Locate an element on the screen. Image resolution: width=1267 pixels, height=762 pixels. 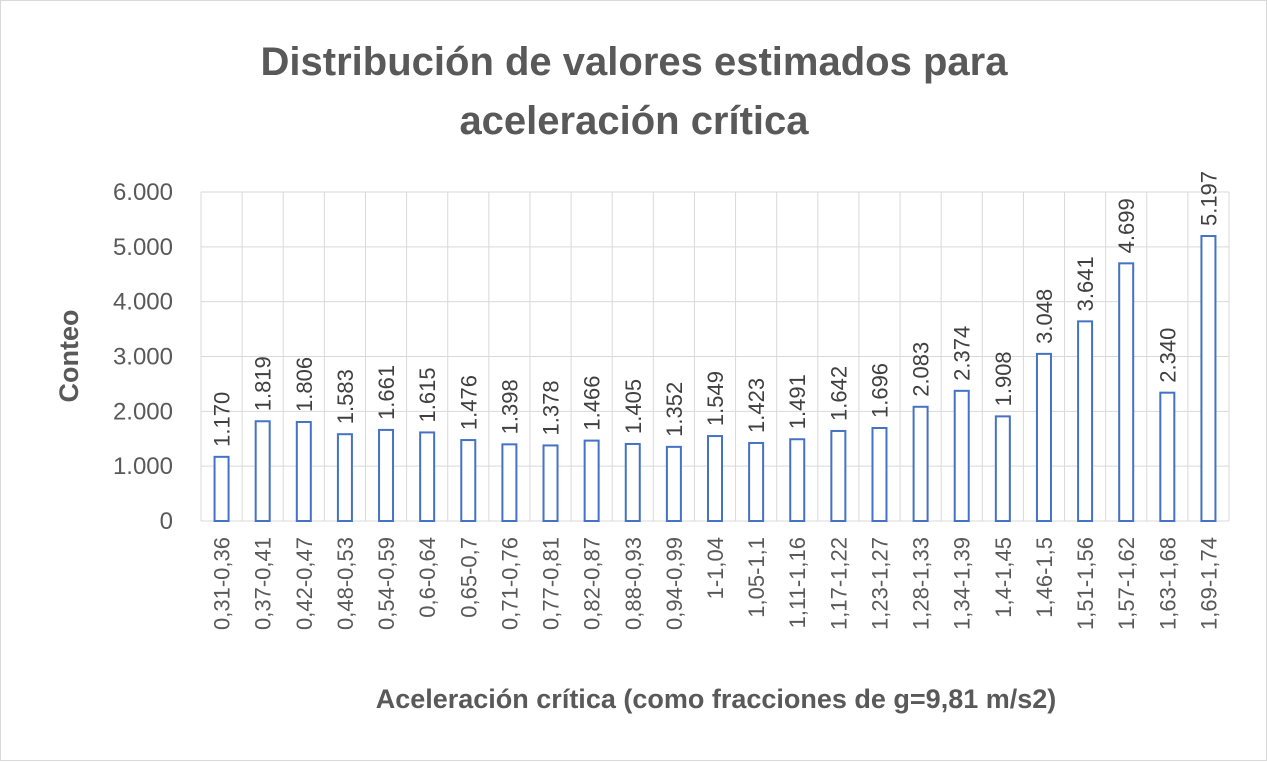
data-label-3: 1.583 is located at coordinates (345, 396).